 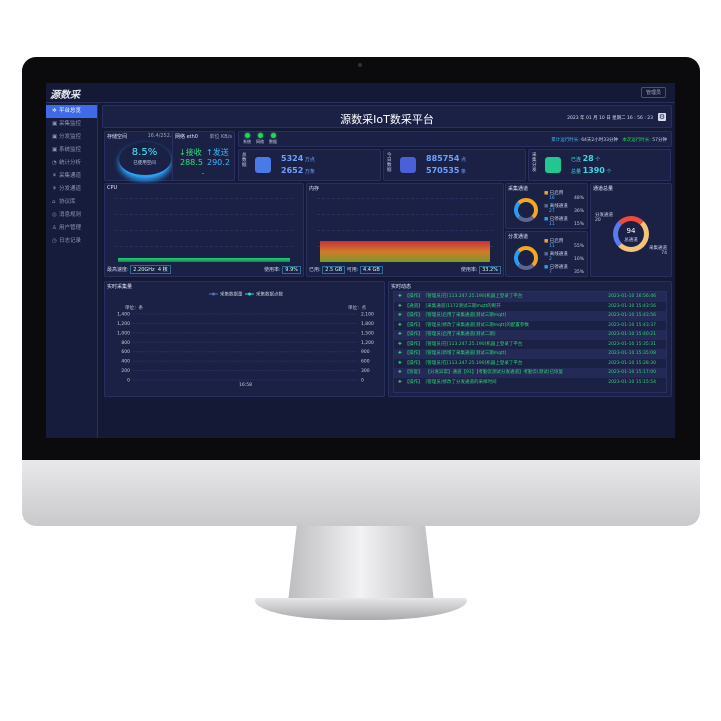 I want to click on storage-title: 存储空间, so click(x=117, y=137).